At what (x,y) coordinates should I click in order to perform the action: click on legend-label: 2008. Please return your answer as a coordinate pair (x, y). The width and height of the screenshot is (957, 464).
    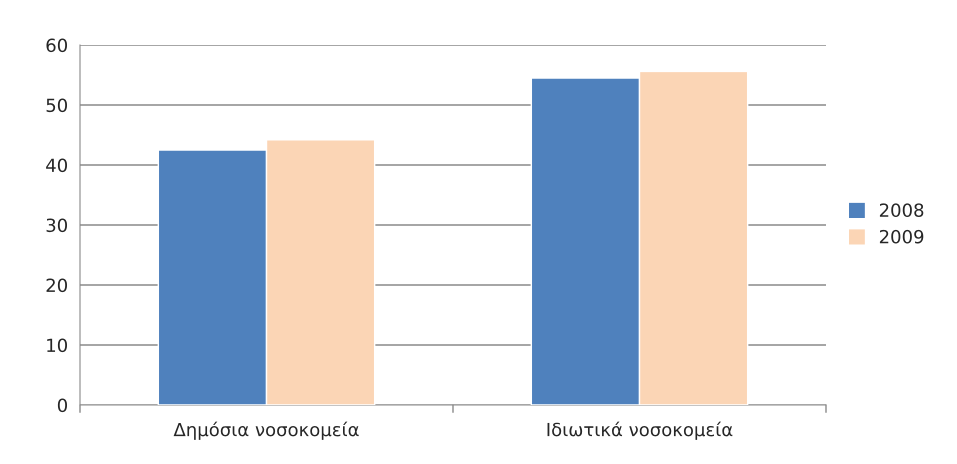
    Looking at the image, I should click on (902, 210).